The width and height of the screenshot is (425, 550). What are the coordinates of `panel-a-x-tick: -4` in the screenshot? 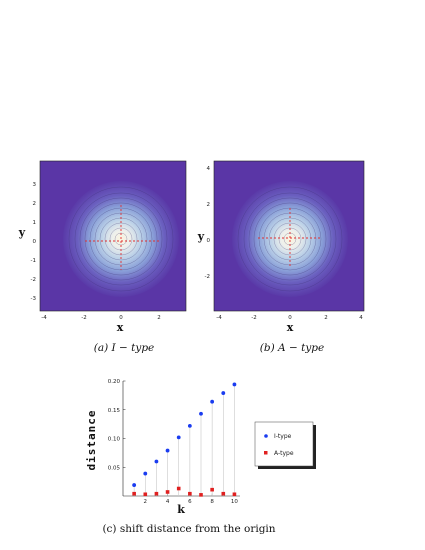 It's located at (44, 318).